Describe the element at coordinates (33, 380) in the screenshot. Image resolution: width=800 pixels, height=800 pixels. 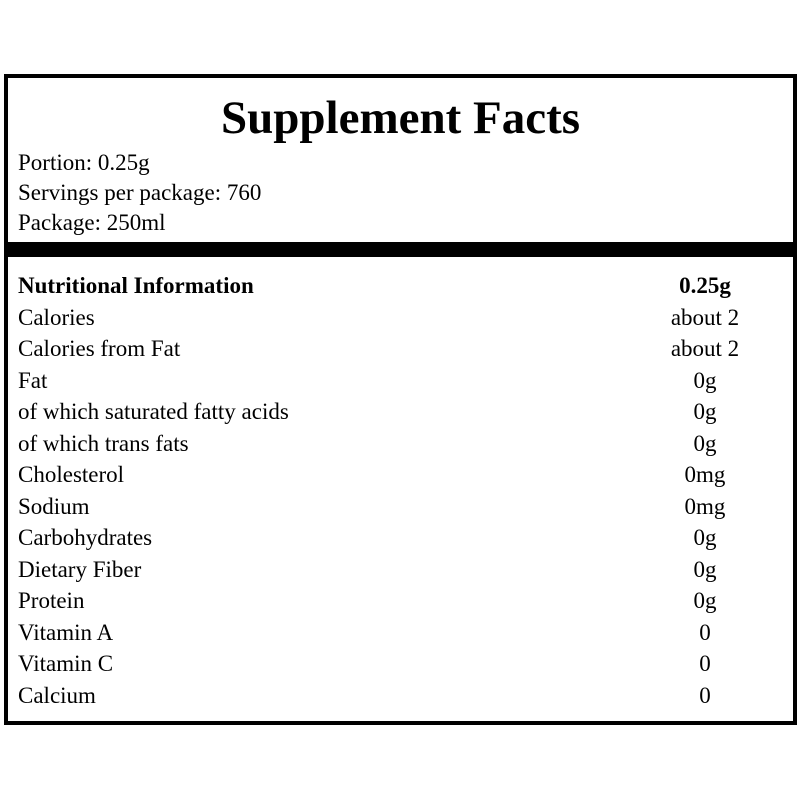
I see `row-label: Fat` at that location.